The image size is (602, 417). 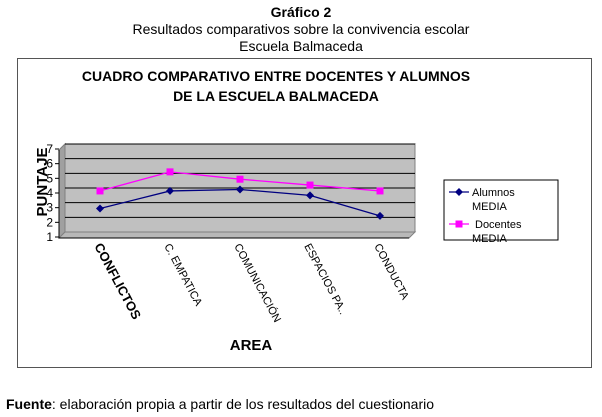 I want to click on y-tick-label: 1, so click(x=49, y=237).